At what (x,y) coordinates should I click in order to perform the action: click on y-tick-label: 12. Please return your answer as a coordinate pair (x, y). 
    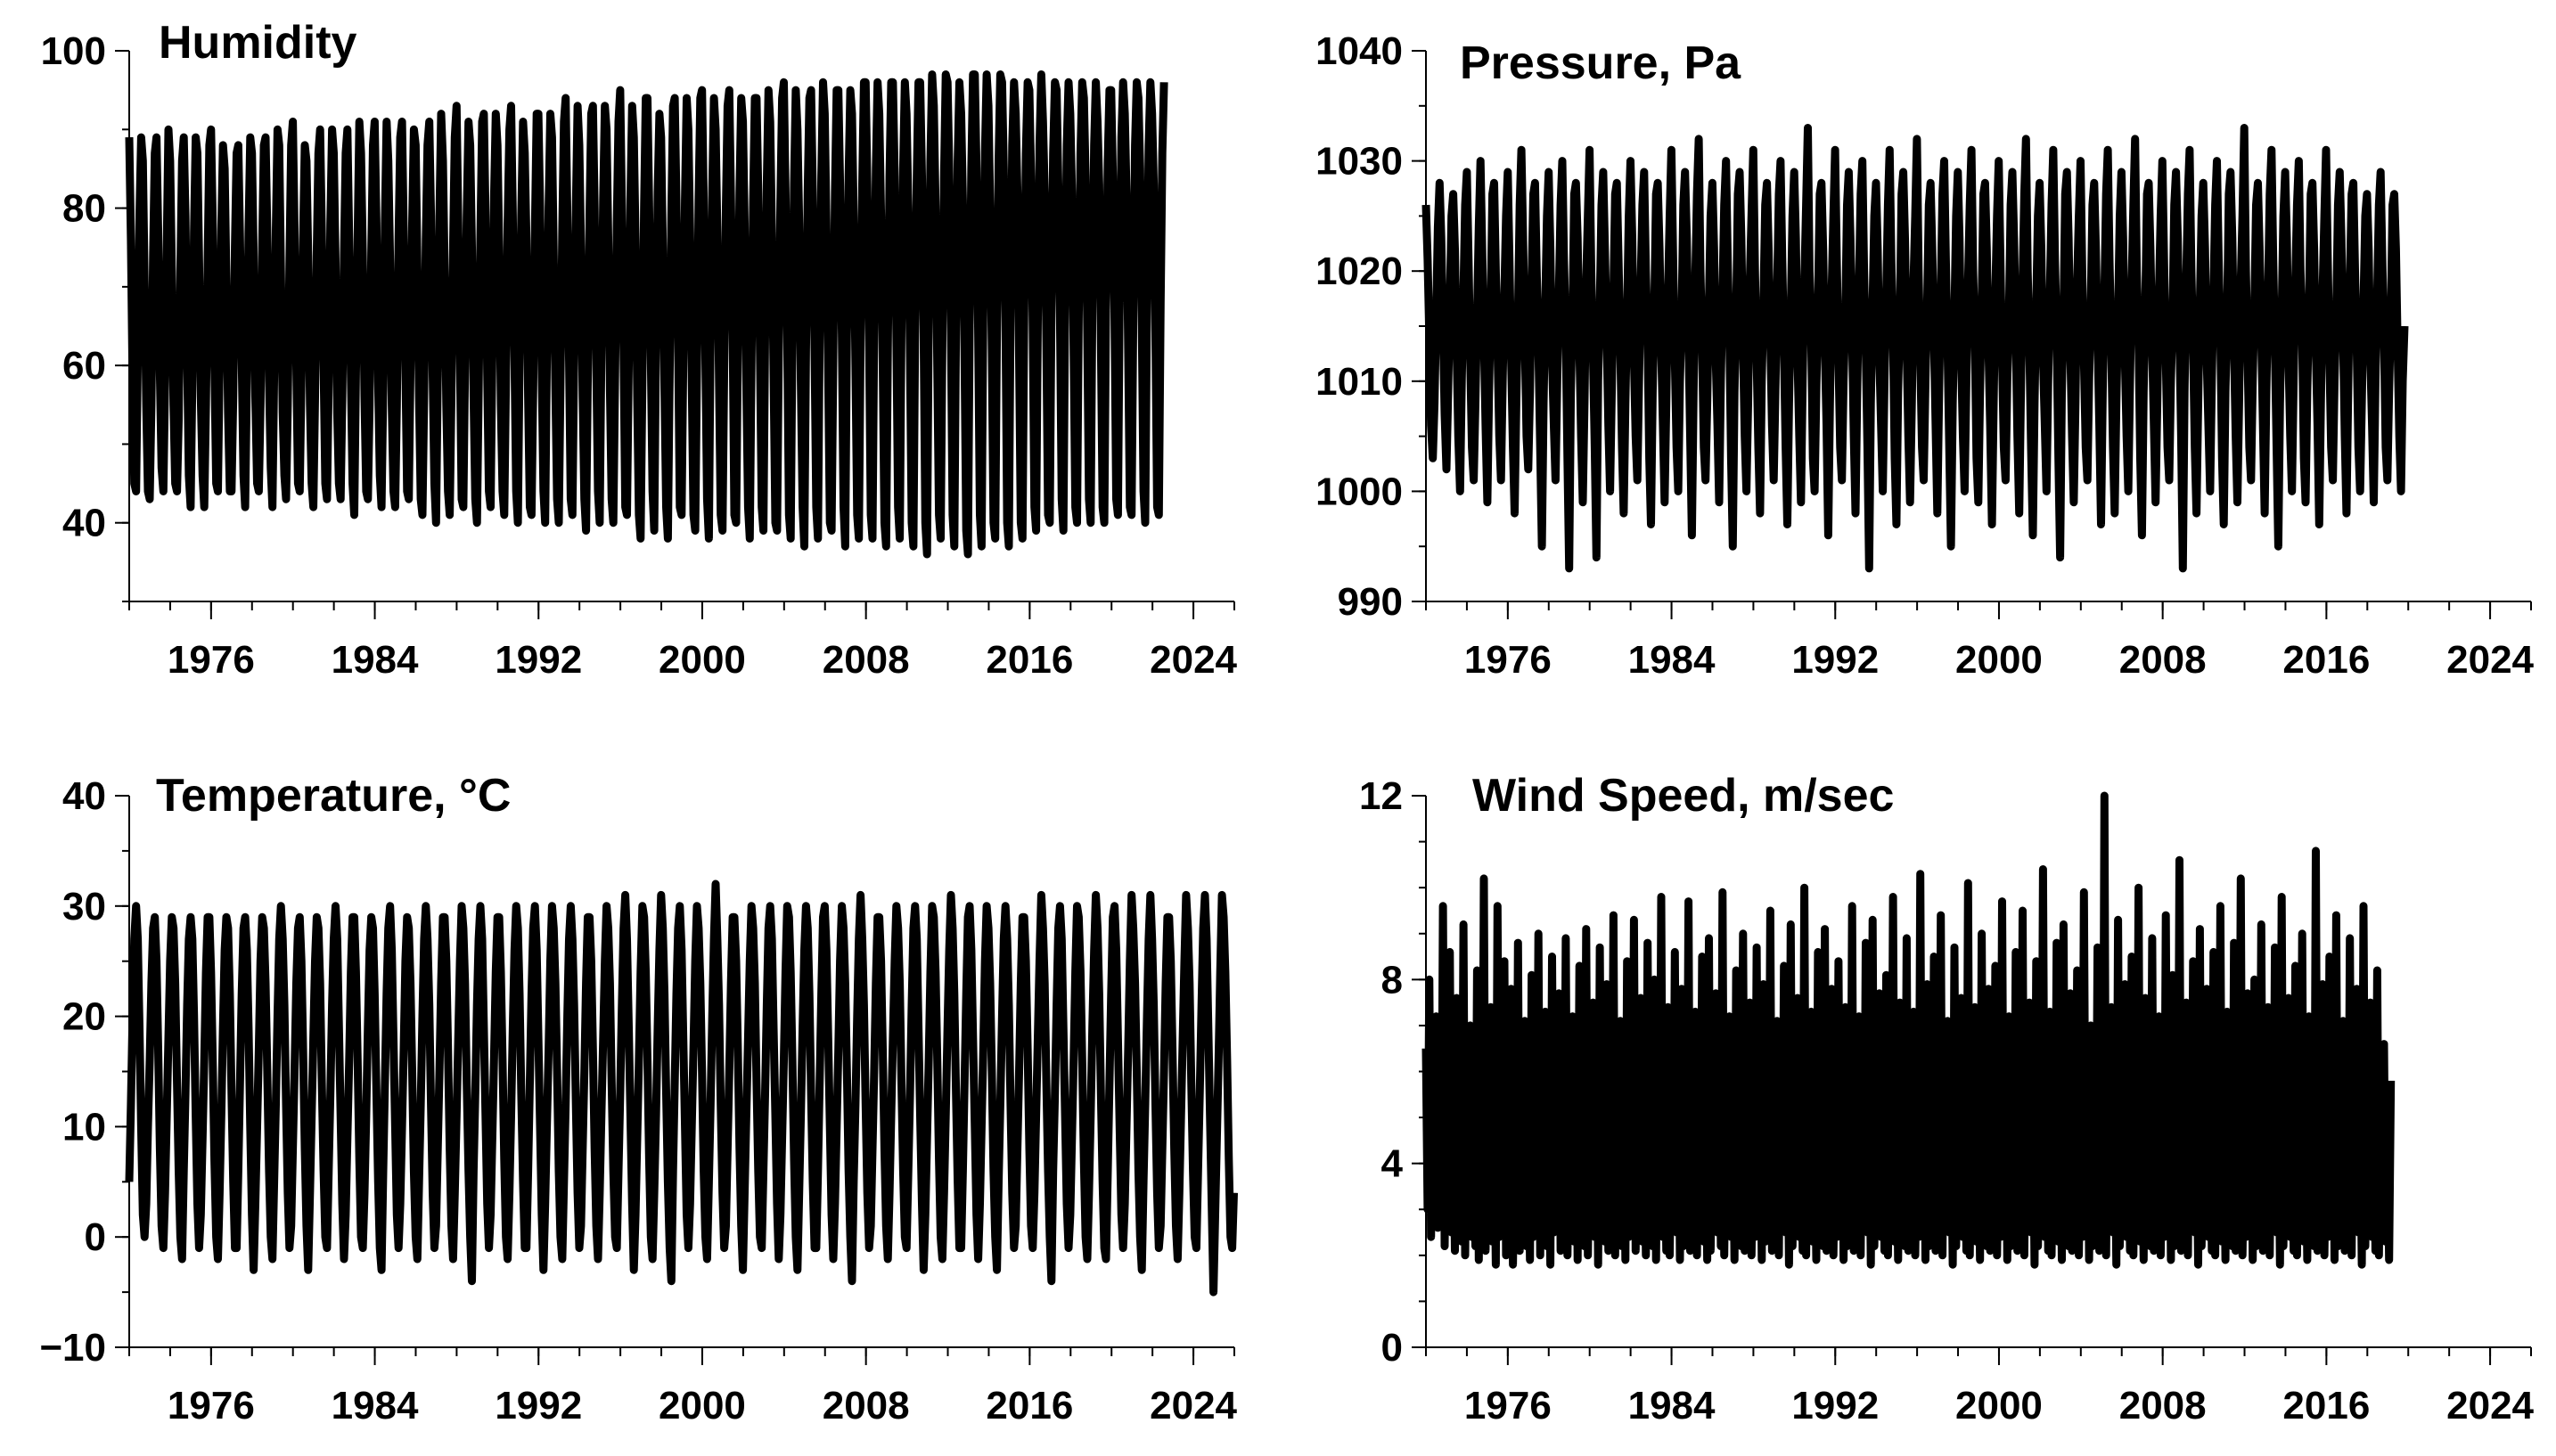
    Looking at the image, I should click on (1381, 796).